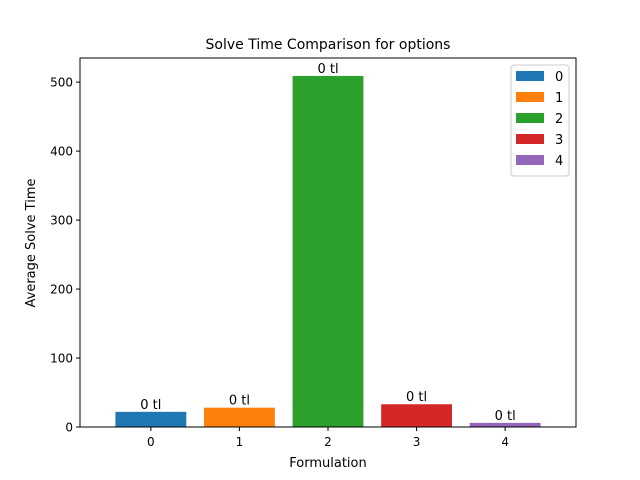  I want to click on legend-label-4: 4, so click(559, 161).